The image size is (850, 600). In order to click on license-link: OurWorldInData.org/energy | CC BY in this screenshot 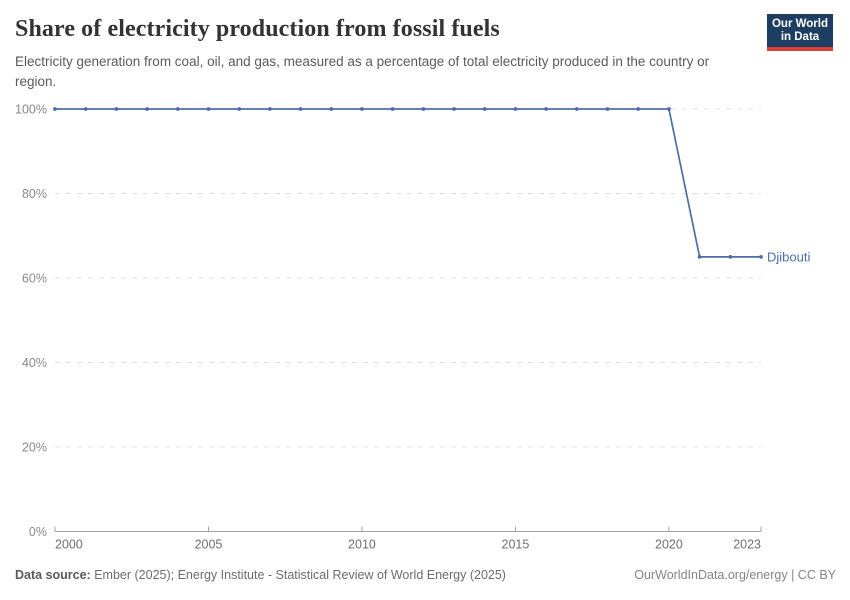, I will do `click(735, 575)`.